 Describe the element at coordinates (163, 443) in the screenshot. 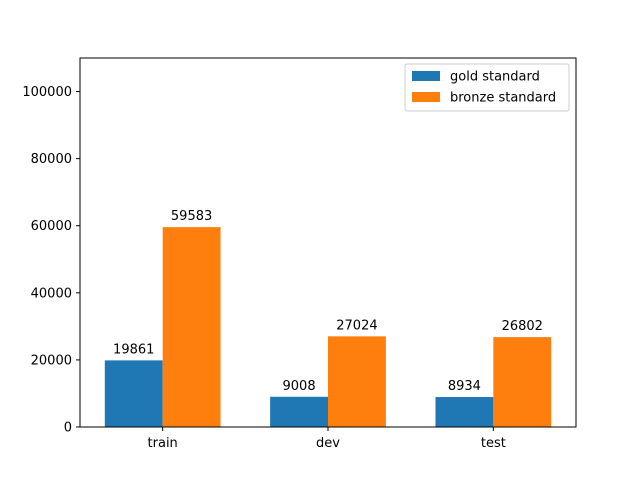

I see `x-tick-label: train` at that location.